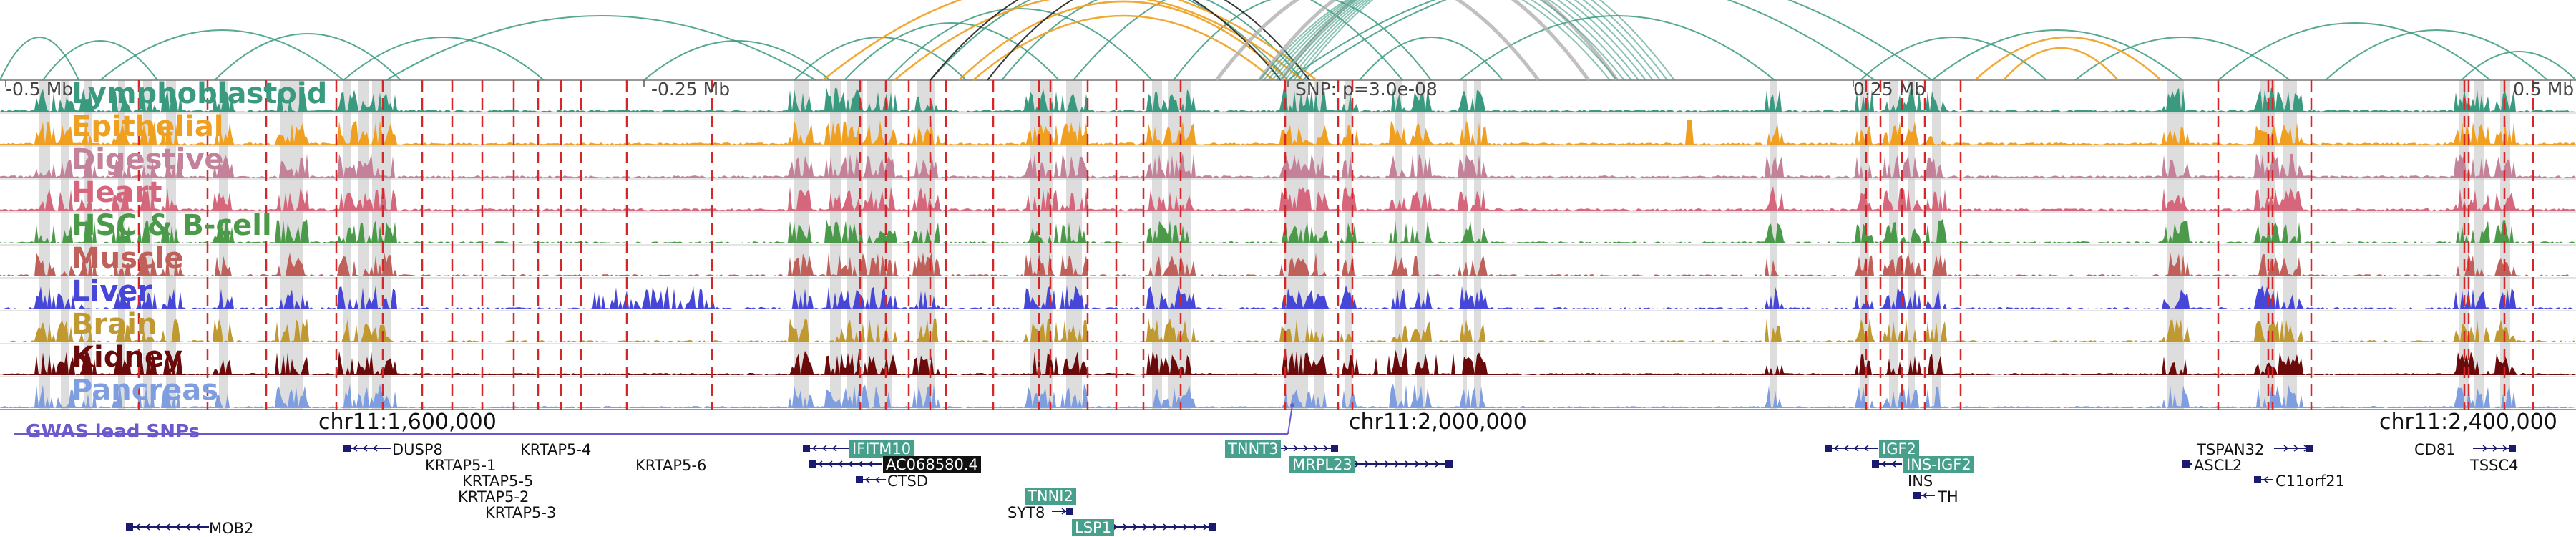 This screenshot has height=537, width=2576. I want to click on gene-igf2: IGF2, so click(1899, 449).